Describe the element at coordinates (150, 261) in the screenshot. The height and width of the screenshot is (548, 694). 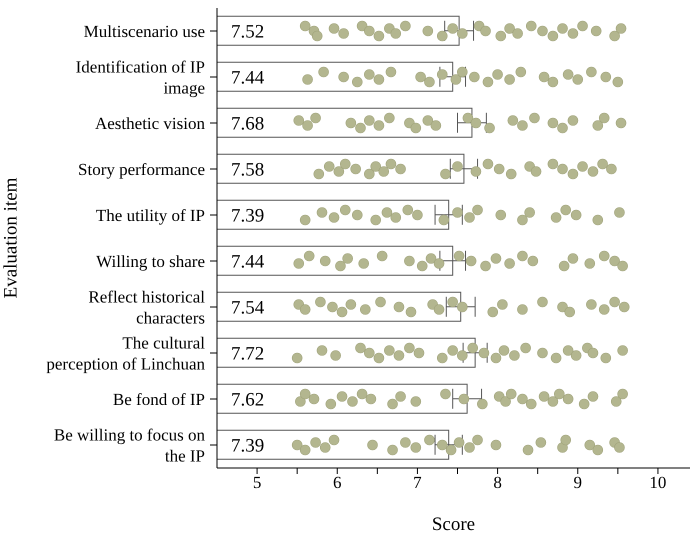
I see `y-tick-label: Willing to share` at that location.